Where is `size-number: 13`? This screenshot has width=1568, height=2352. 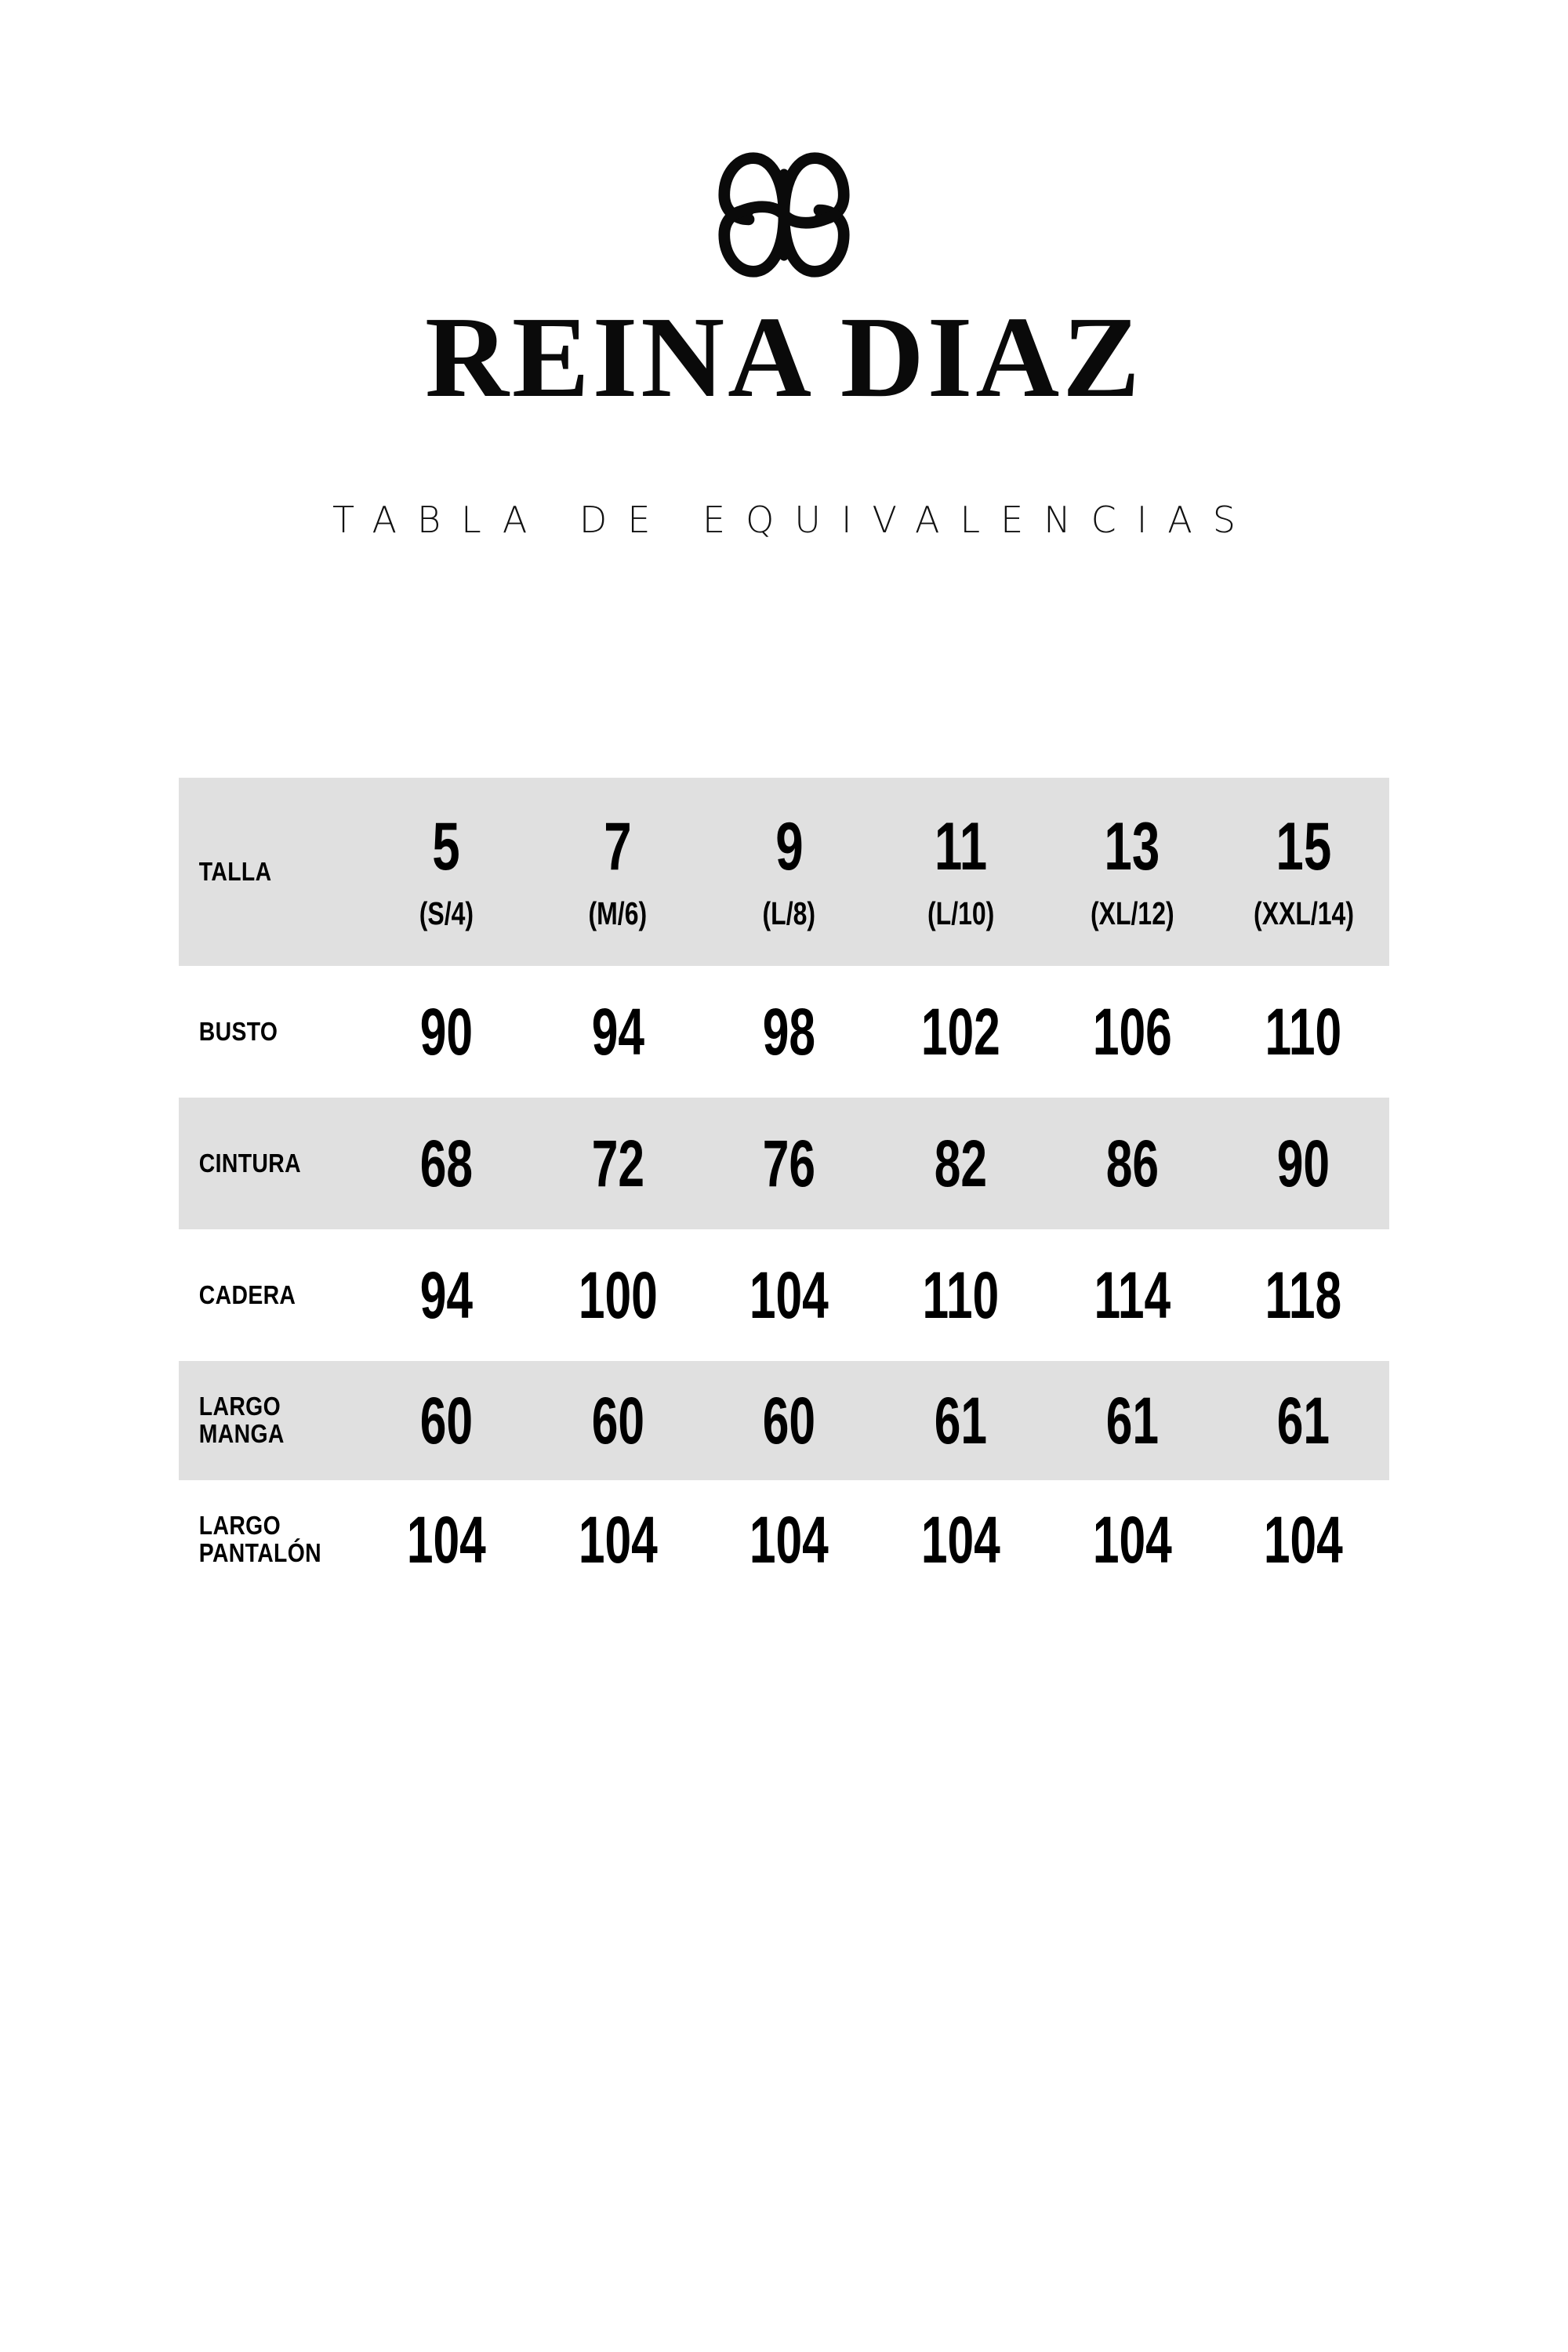 size-number: 13 is located at coordinates (1132, 847).